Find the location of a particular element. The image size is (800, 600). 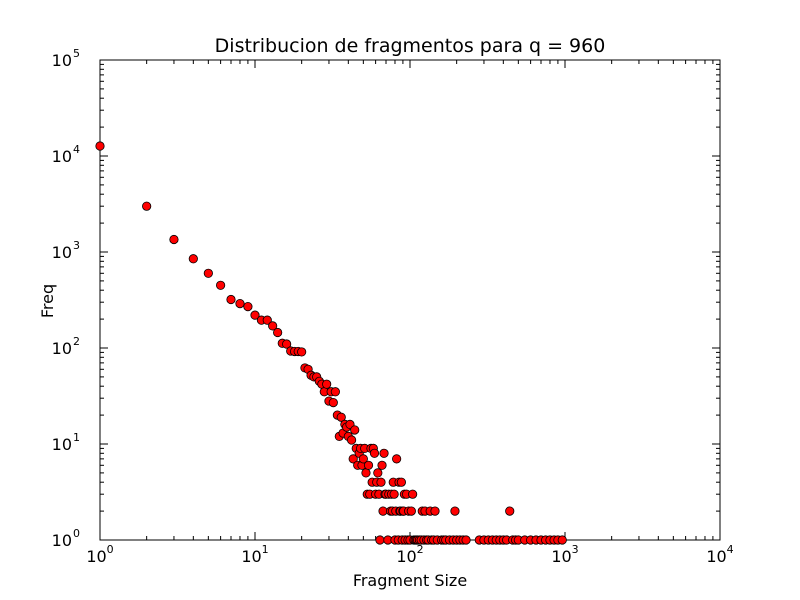

x-tick-label: 10⁰ is located at coordinates (99, 554).